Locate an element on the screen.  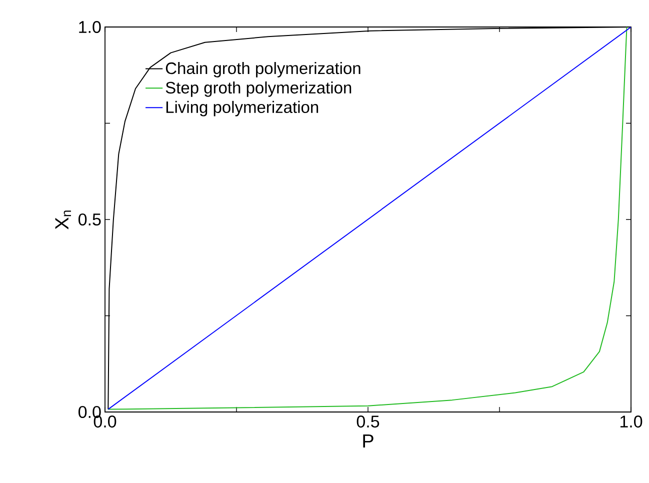
x-tick-label: 0.5 is located at coordinates (368, 422).